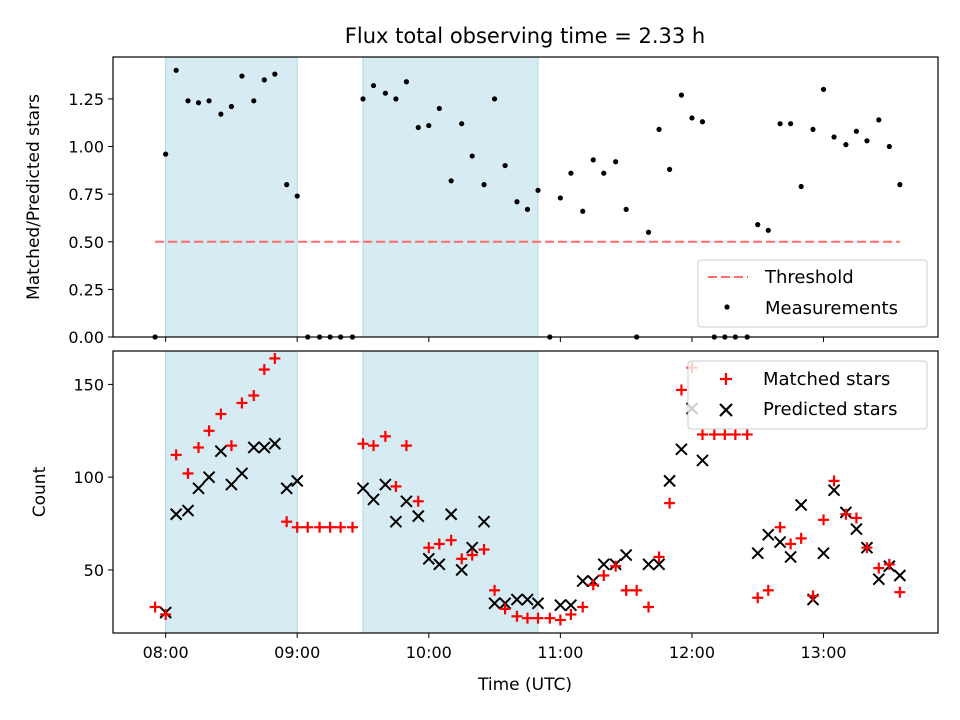 Image resolution: width=960 pixels, height=720 pixels. What do you see at coordinates (809, 277) in the screenshot?
I see `threshold-legend-label: Threshold` at bounding box center [809, 277].